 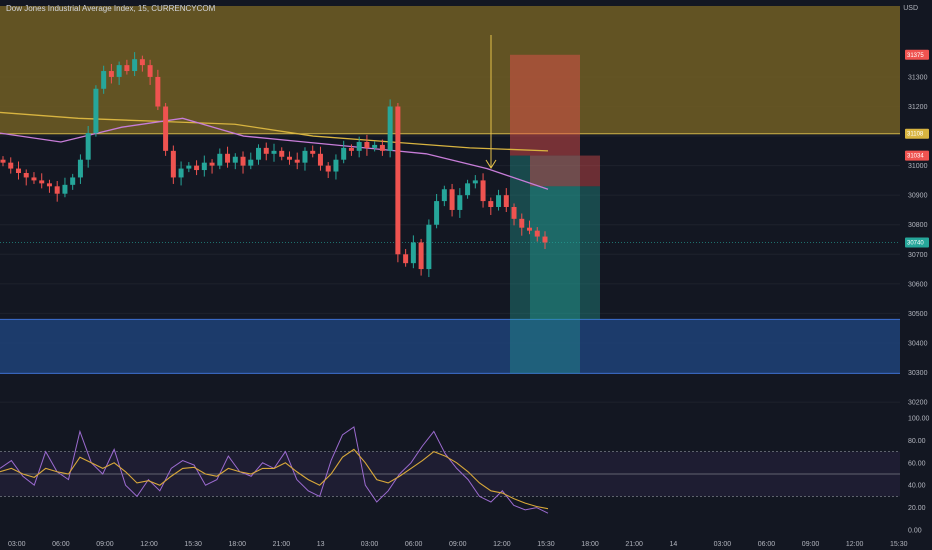 I want to click on arrow-head, so click(x=491, y=164).